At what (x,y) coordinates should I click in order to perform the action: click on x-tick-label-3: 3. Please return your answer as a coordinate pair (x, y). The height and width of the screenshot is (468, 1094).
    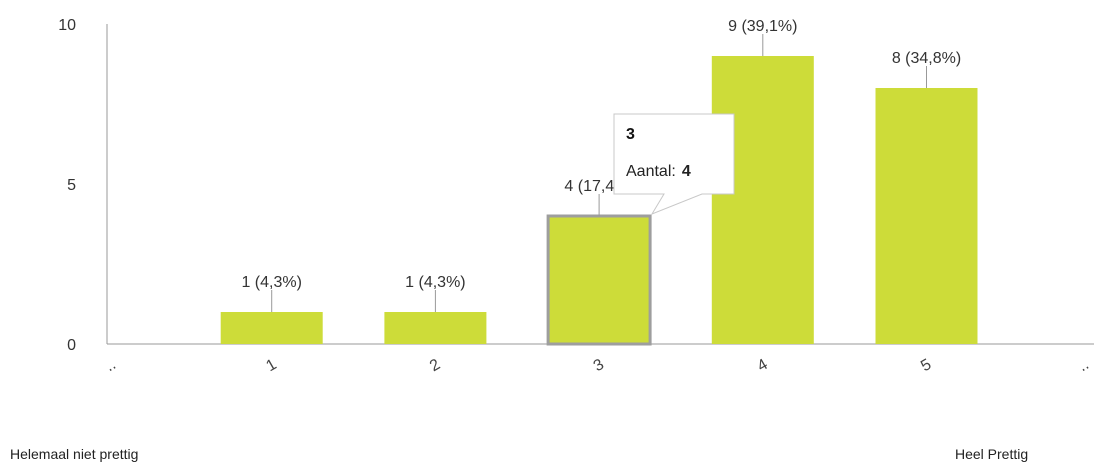
    Looking at the image, I should click on (599, 365).